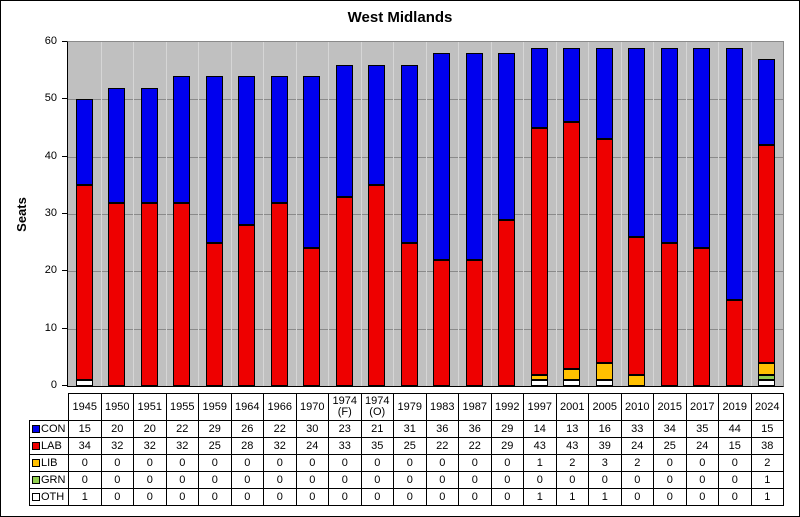 The width and height of the screenshot is (800, 517). I want to click on year-header-cell: 2019, so click(735, 407).